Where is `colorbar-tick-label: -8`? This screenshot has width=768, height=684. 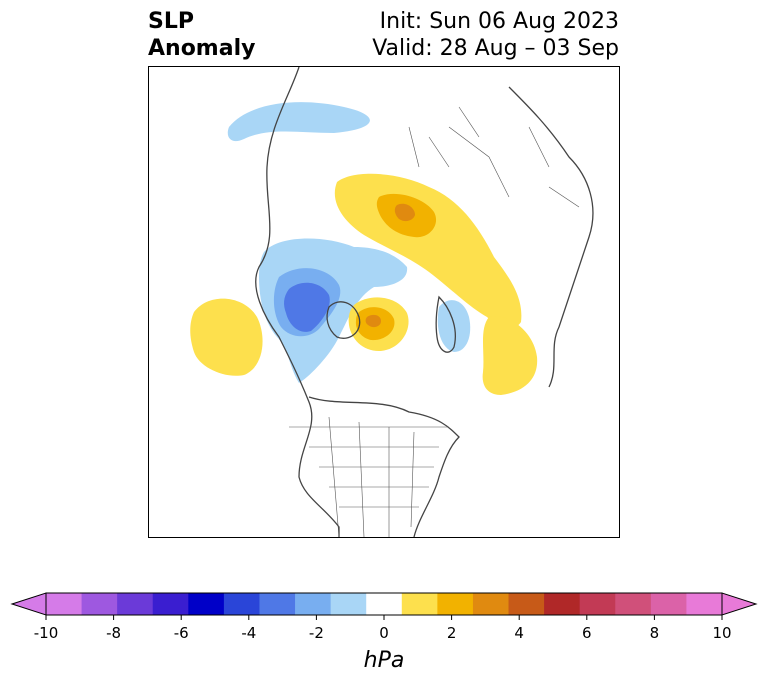 colorbar-tick-label: -8 is located at coordinates (113, 633).